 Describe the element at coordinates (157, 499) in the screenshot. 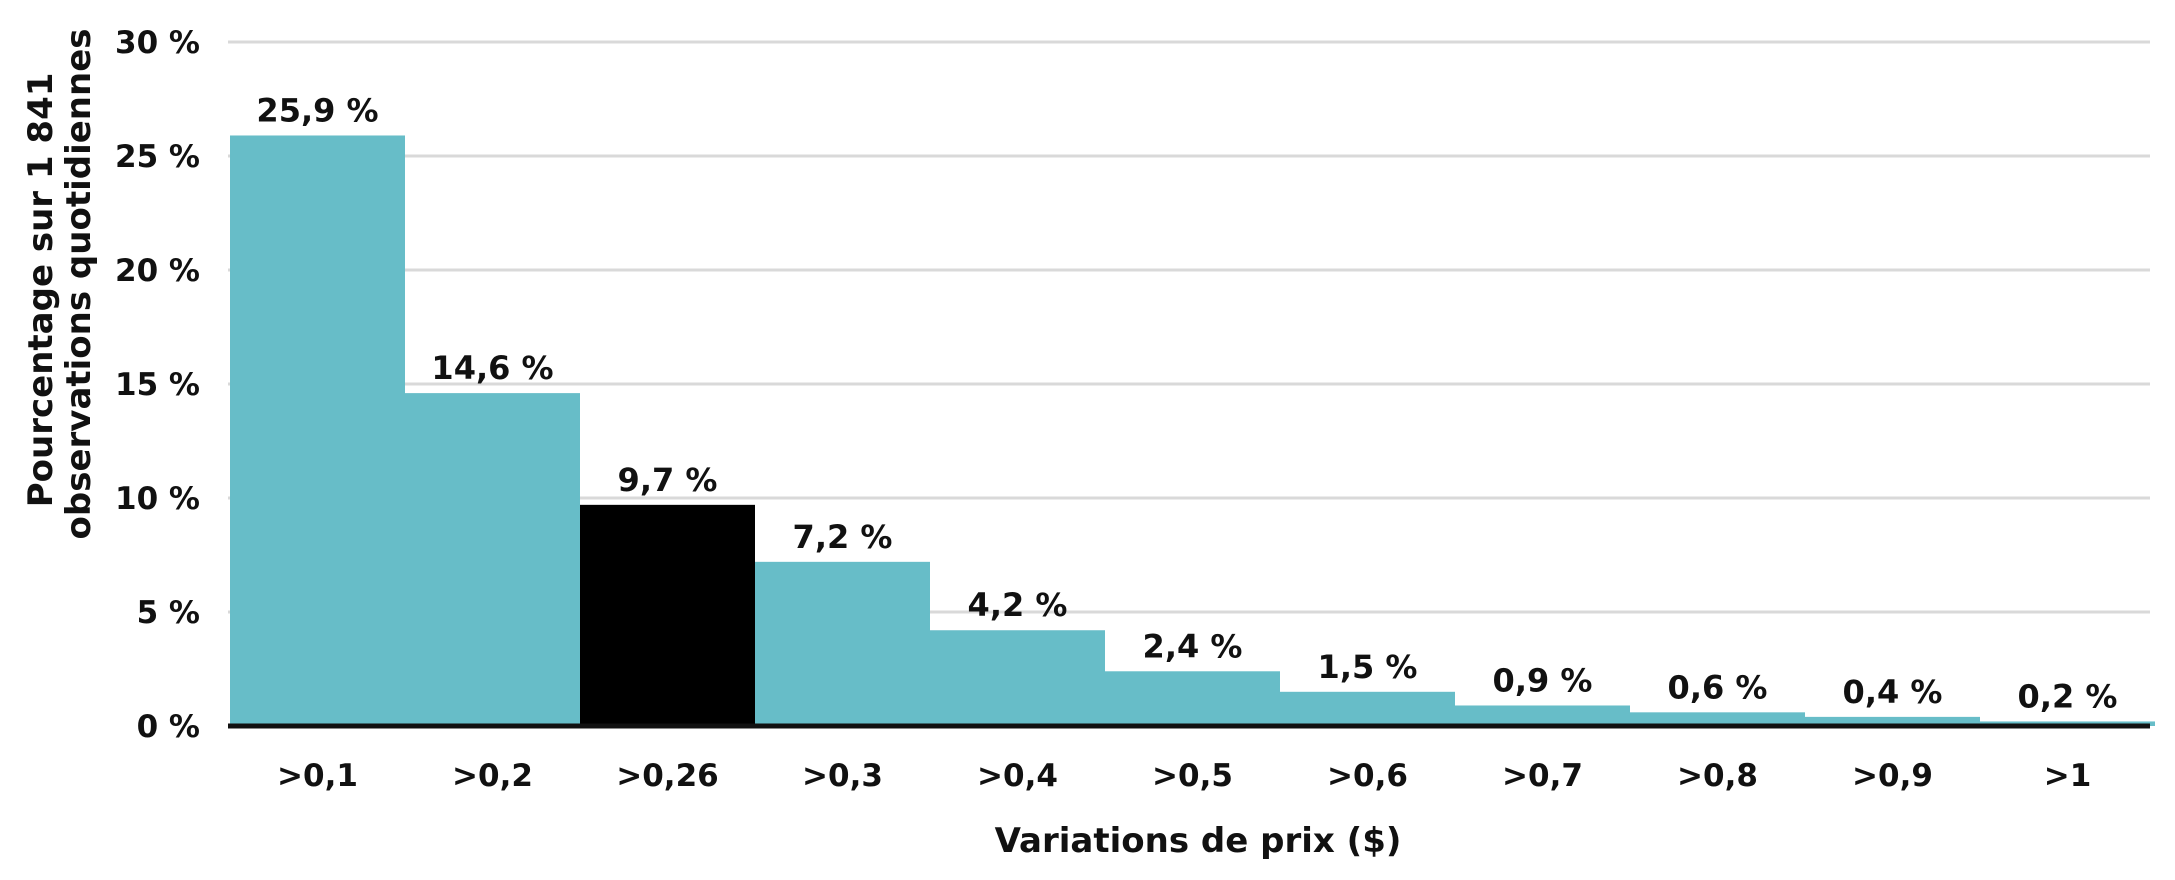

I see `y-tick-label: 10 %` at that location.